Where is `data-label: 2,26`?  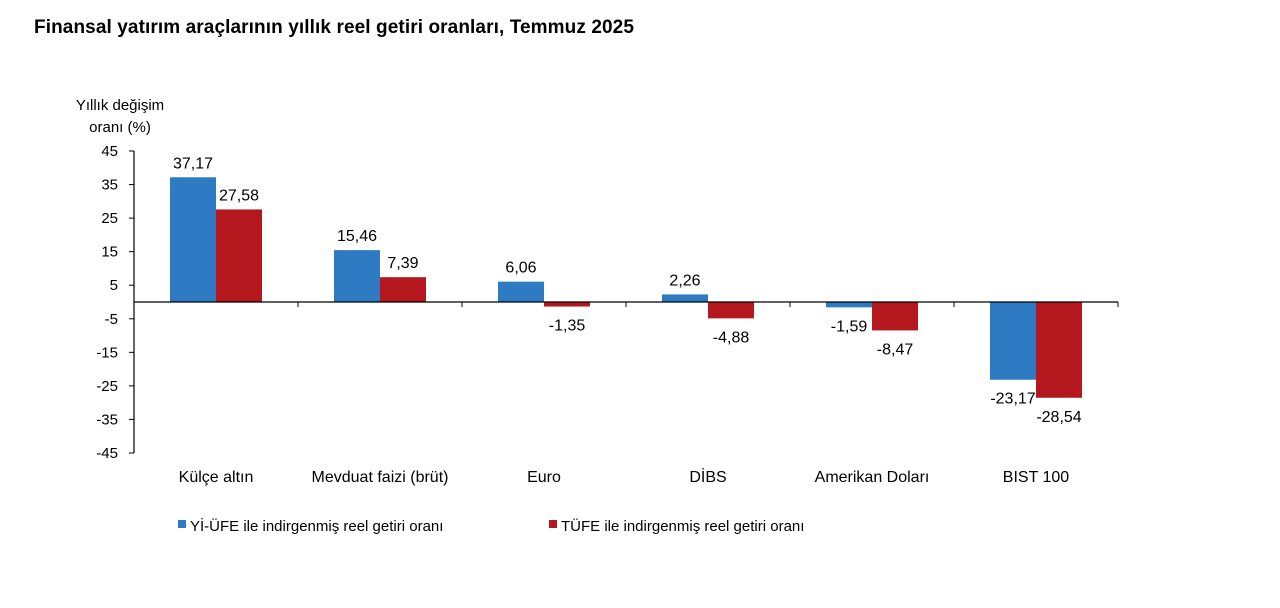
data-label: 2,26 is located at coordinates (684, 280).